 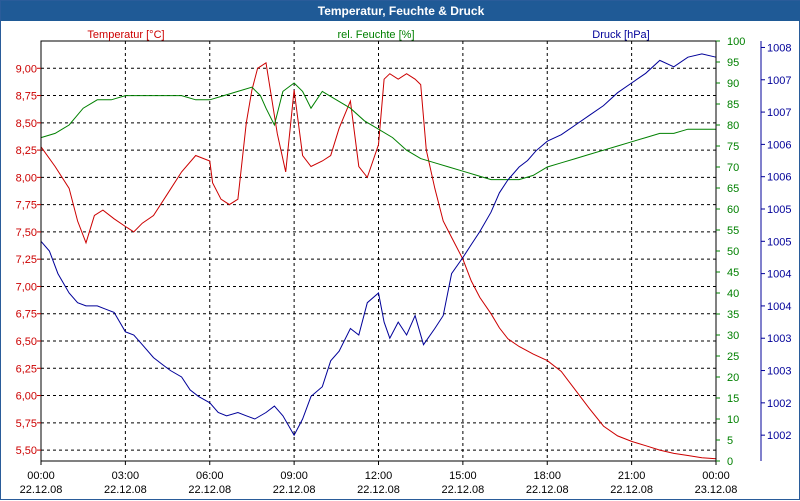 What do you see at coordinates (733, 105) in the screenshot?
I see `humidity-tick-label: 85` at bounding box center [733, 105].